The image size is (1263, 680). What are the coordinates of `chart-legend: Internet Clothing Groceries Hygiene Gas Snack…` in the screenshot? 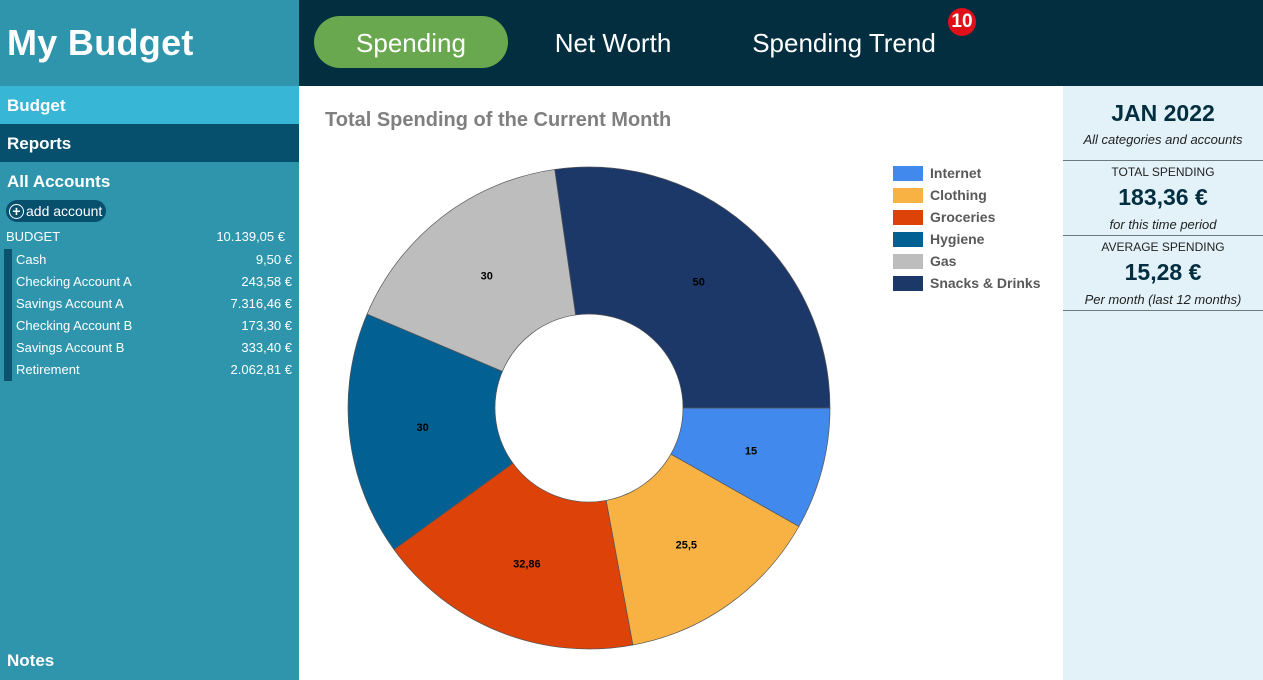 It's located at (967, 228).